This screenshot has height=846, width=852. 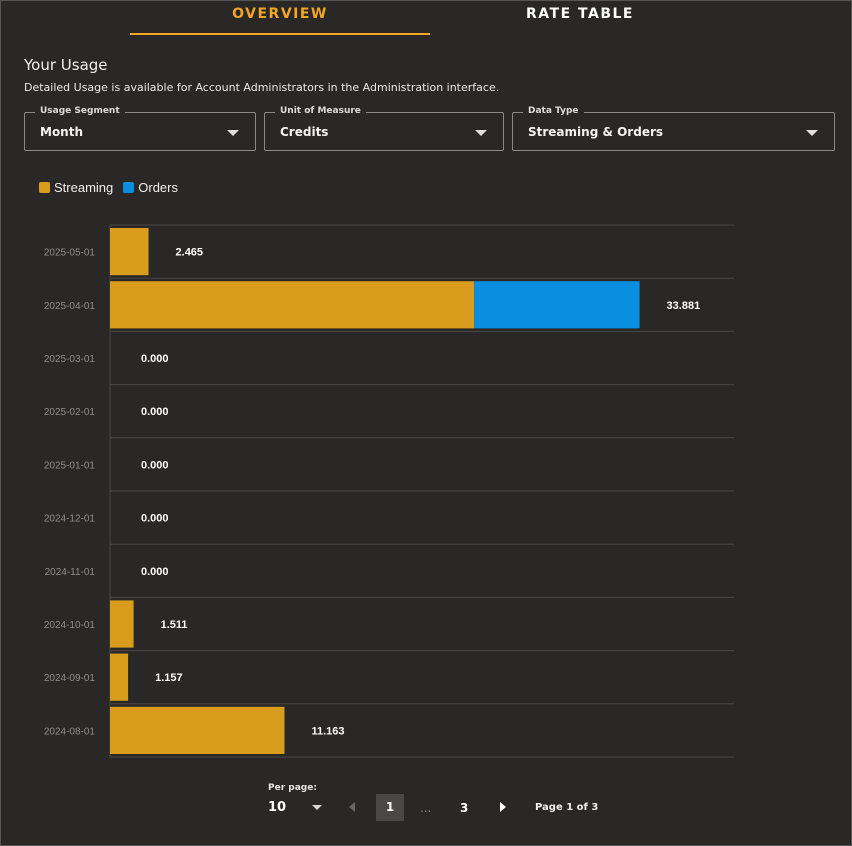 I want to click on data-type-label: Data Type, so click(x=553, y=111).